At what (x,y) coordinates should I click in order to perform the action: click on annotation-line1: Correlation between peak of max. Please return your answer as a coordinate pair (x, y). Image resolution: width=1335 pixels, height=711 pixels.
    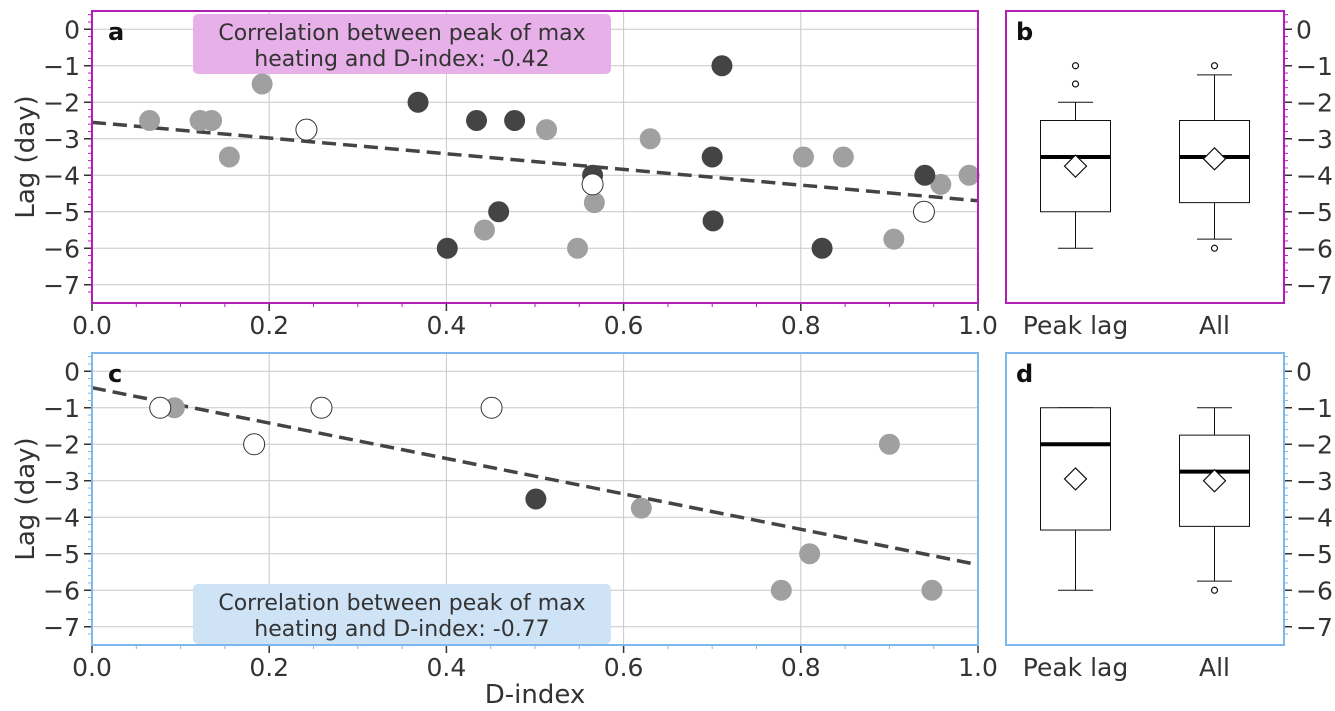
    Looking at the image, I should click on (401, 33).